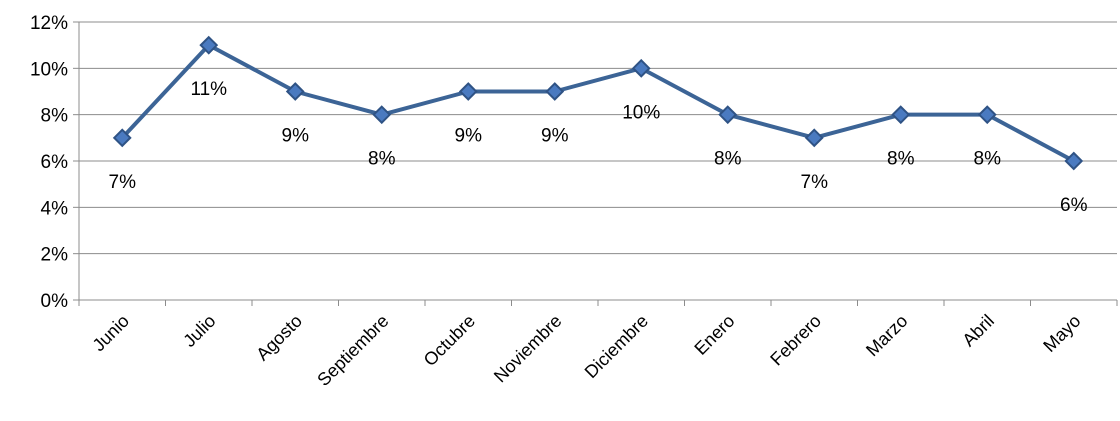 This screenshot has height=421, width=1120. Describe the element at coordinates (49, 23) in the screenshot. I see `y-tick-label: 12%` at that location.